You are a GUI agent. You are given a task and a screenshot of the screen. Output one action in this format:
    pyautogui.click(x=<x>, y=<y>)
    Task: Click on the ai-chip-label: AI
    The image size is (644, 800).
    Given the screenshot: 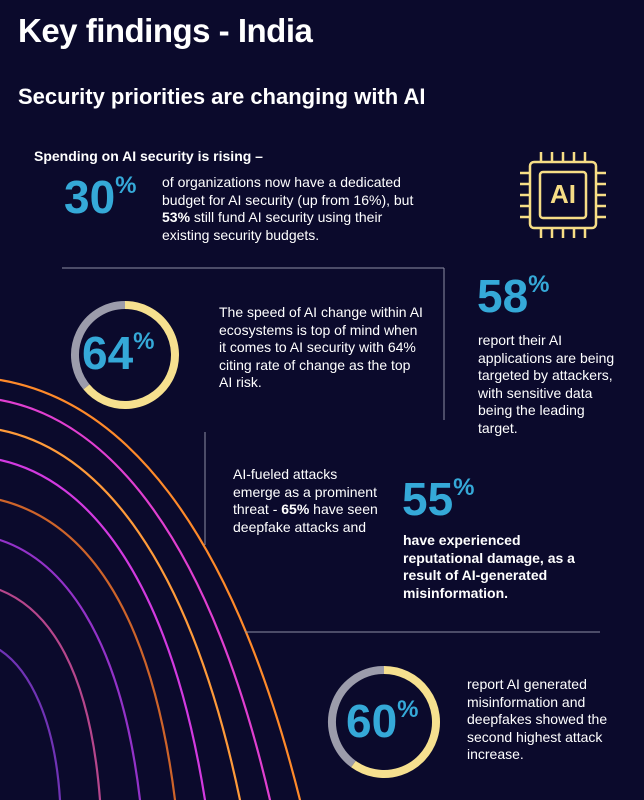 What is the action you would take?
    pyautogui.click(x=563, y=194)
    